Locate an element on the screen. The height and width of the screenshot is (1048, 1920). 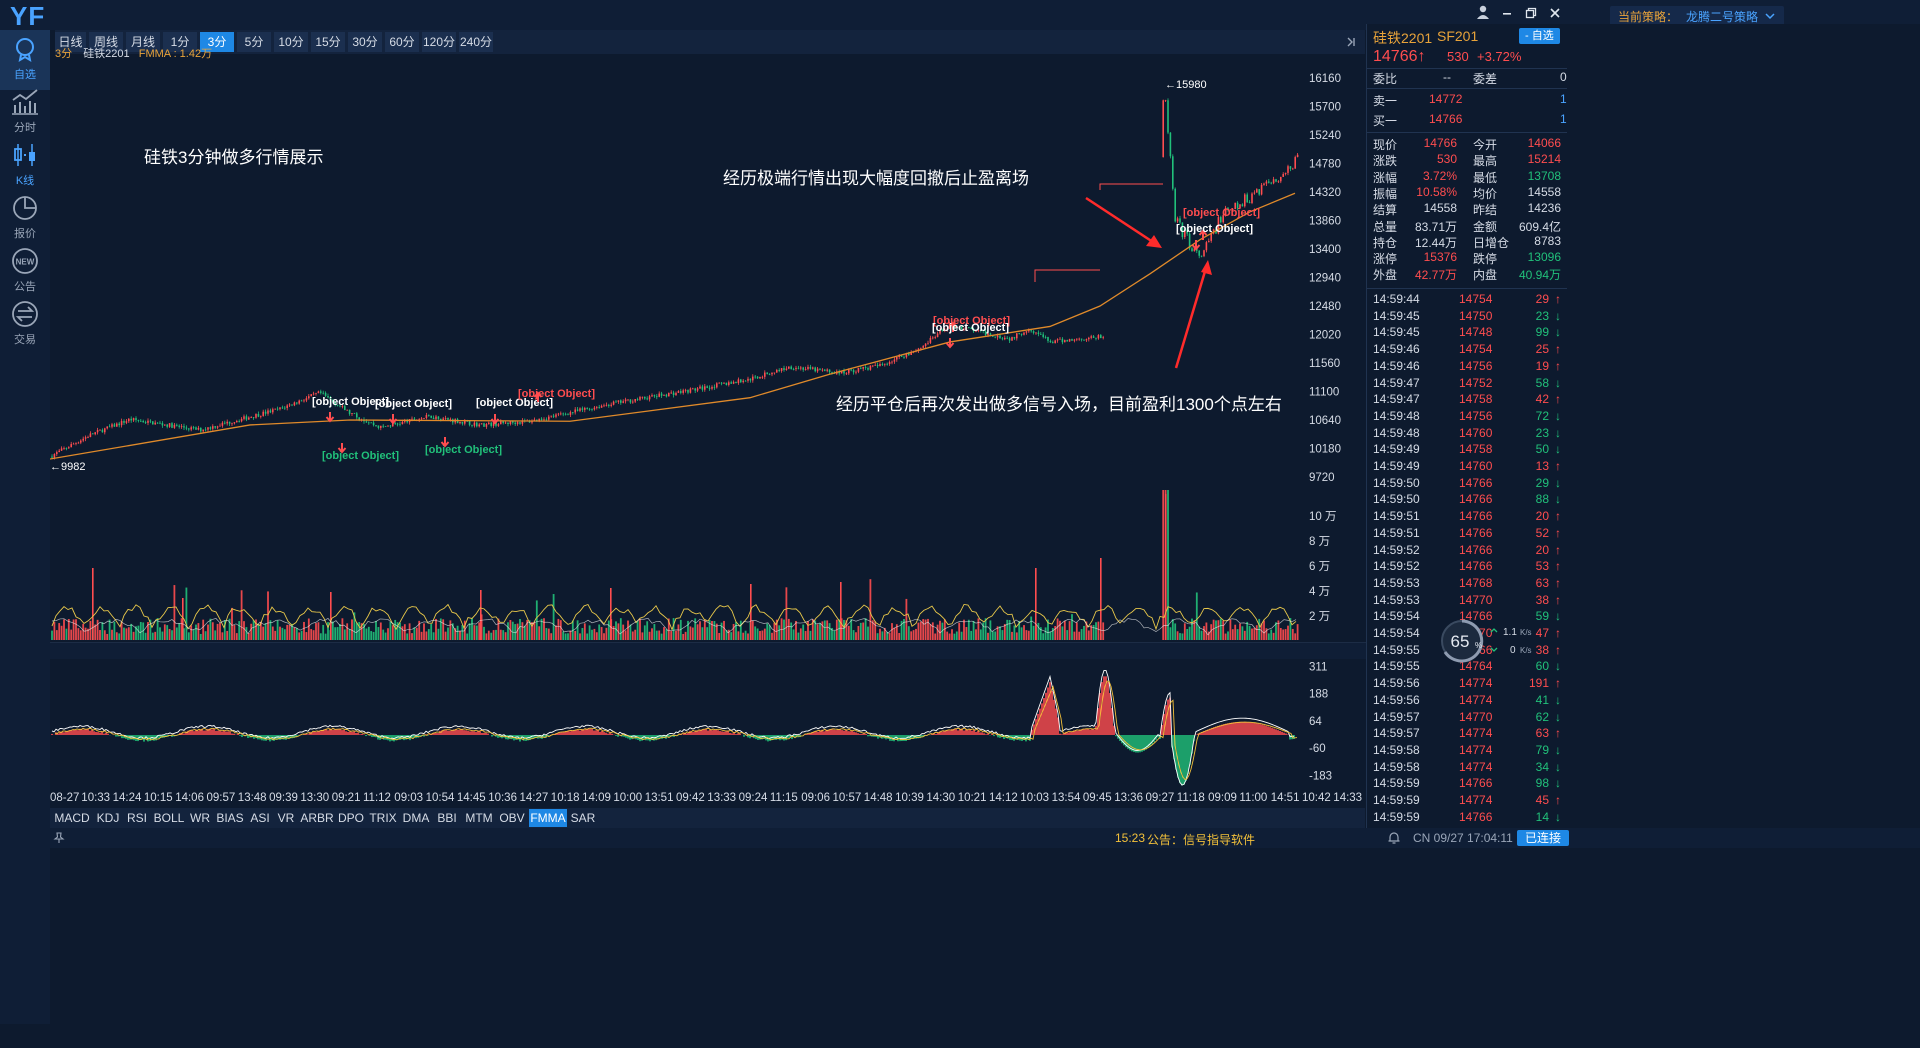
nav-item-quote: 报价 is located at coordinates (25, 219).